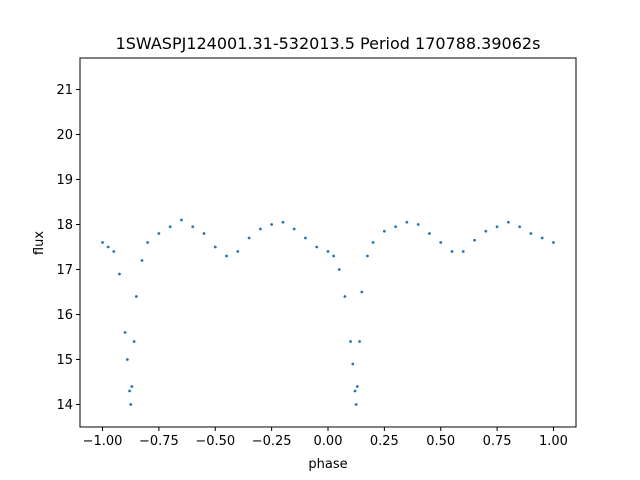 Image resolution: width=640 pixels, height=480 pixels. I want to click on y-tick-label: 14, so click(64, 405).